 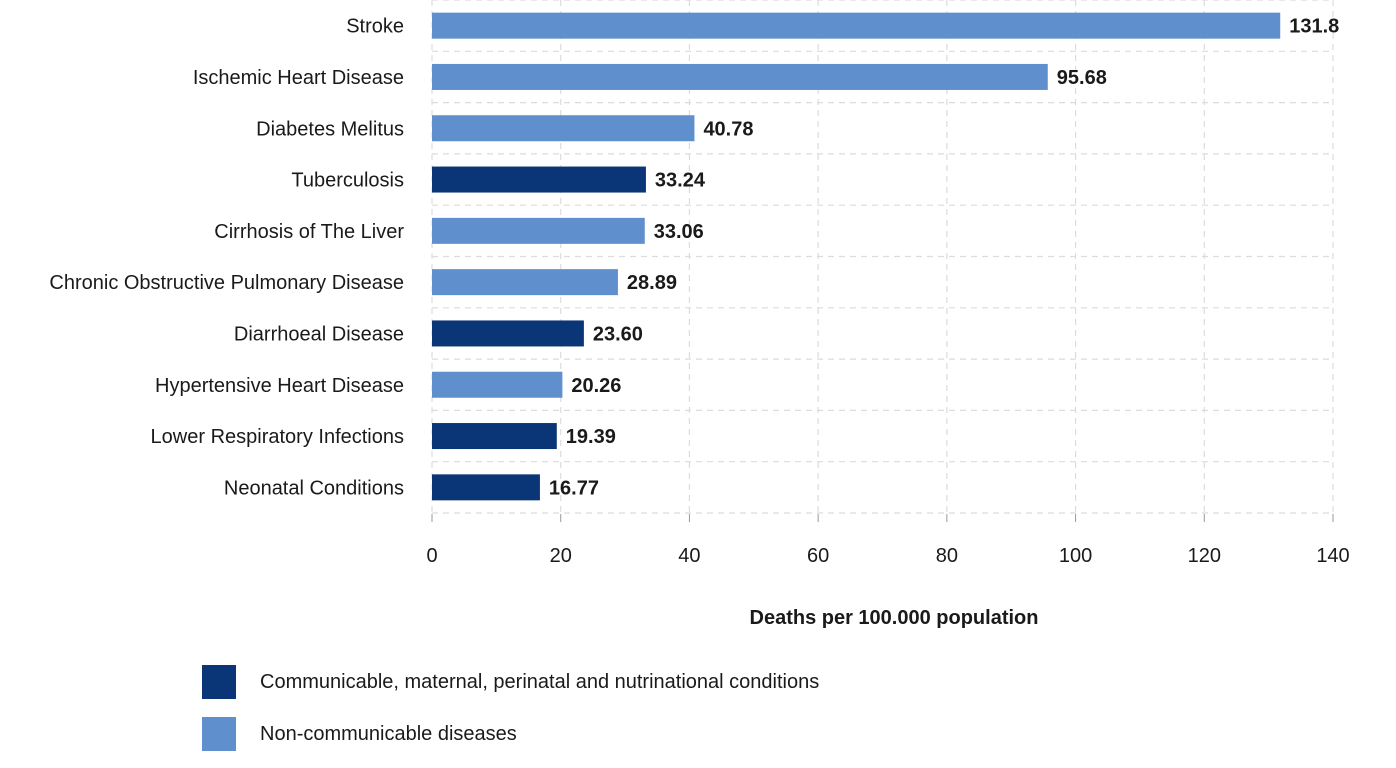 I want to click on x-tick-label-2: 40, so click(x=689, y=556).